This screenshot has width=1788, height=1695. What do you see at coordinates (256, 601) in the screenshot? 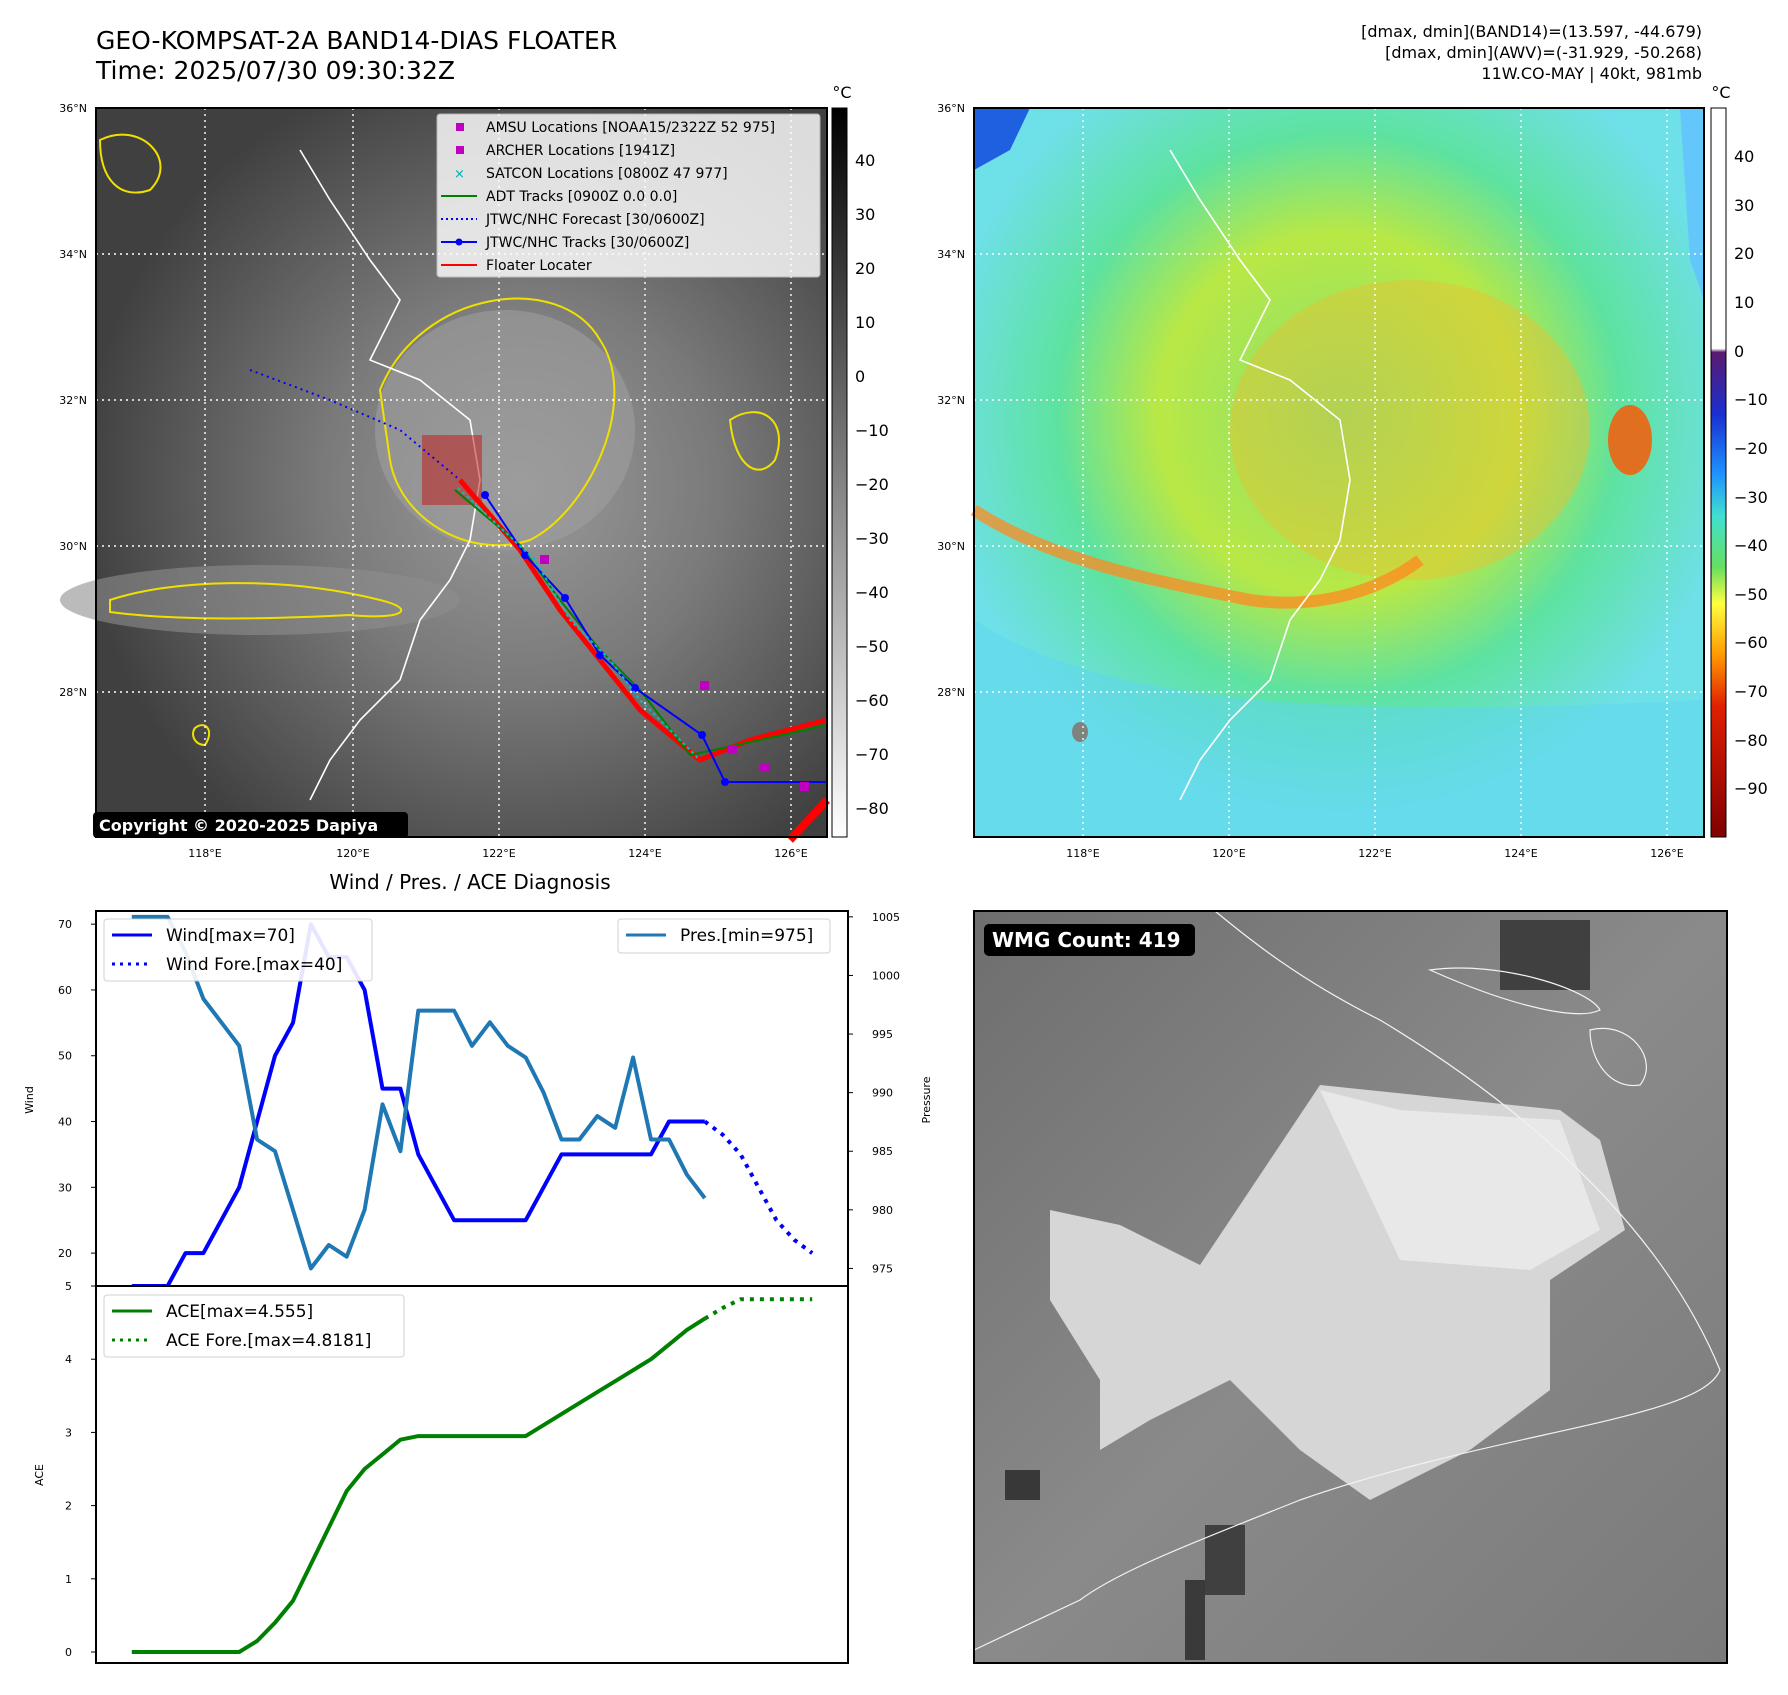
I see `rainband-contour` at bounding box center [256, 601].